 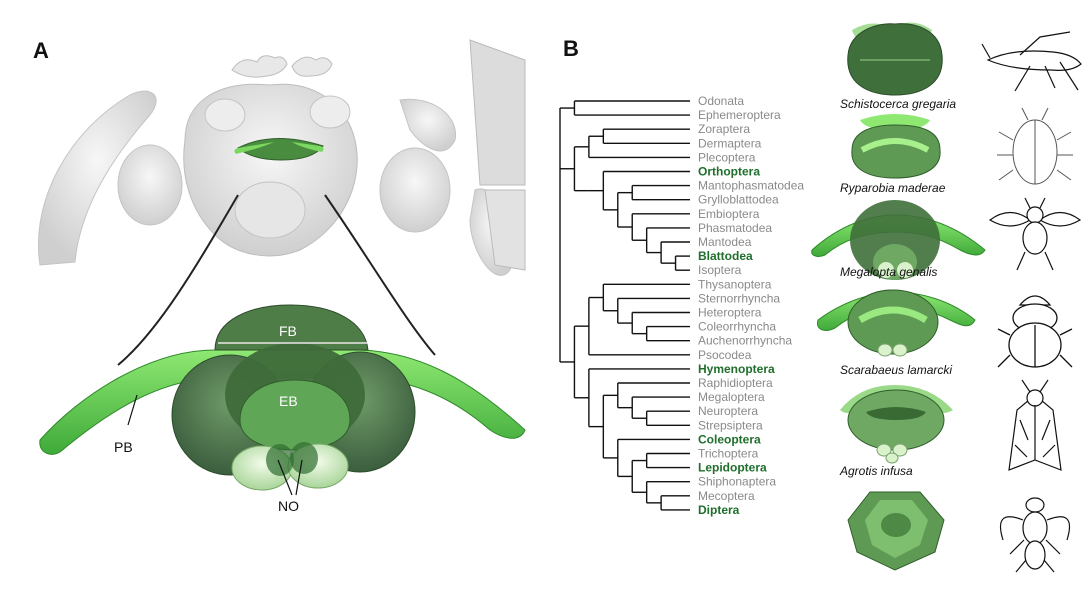 I want to click on panel-label-a: A, so click(x=41, y=50).